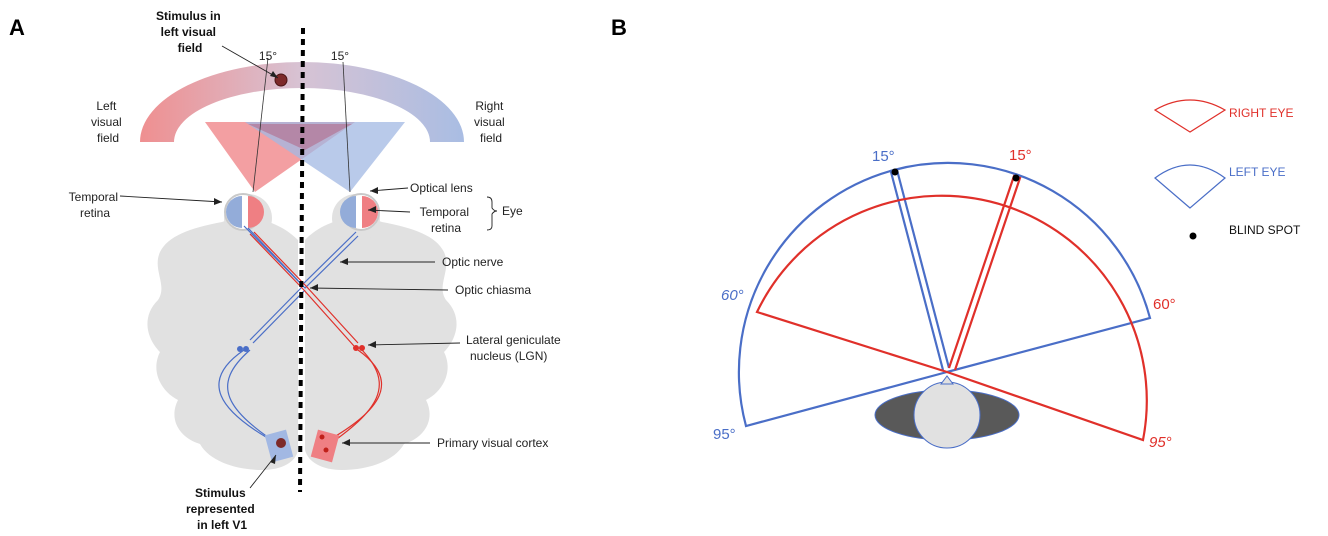 Image resolution: width=1328 pixels, height=536 pixels. What do you see at coordinates (268, 56) in the screenshot?
I see `deg-15-left: 15°` at bounding box center [268, 56].